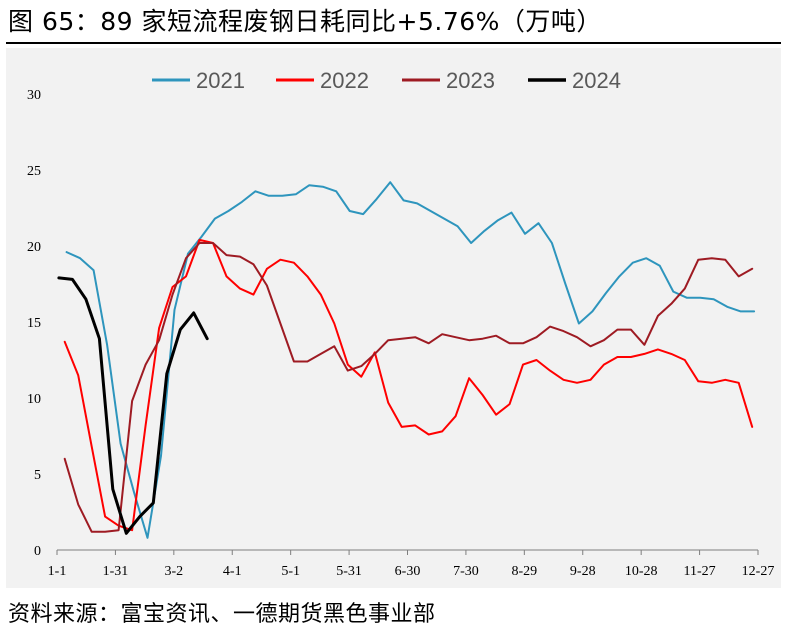 This screenshot has width=802, height=633. Describe the element at coordinates (173, 571) in the screenshot. I see `x-tick-label: 3-2` at that location.